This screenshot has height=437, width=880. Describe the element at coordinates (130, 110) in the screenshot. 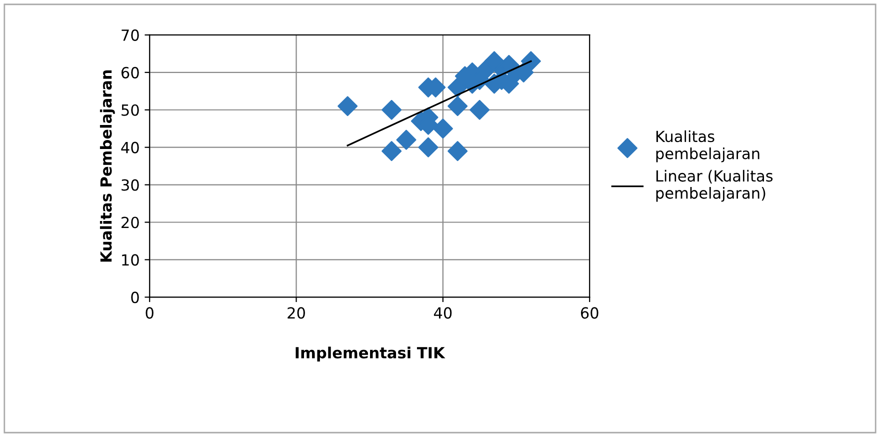

I see `y-tick-label: 50` at that location.